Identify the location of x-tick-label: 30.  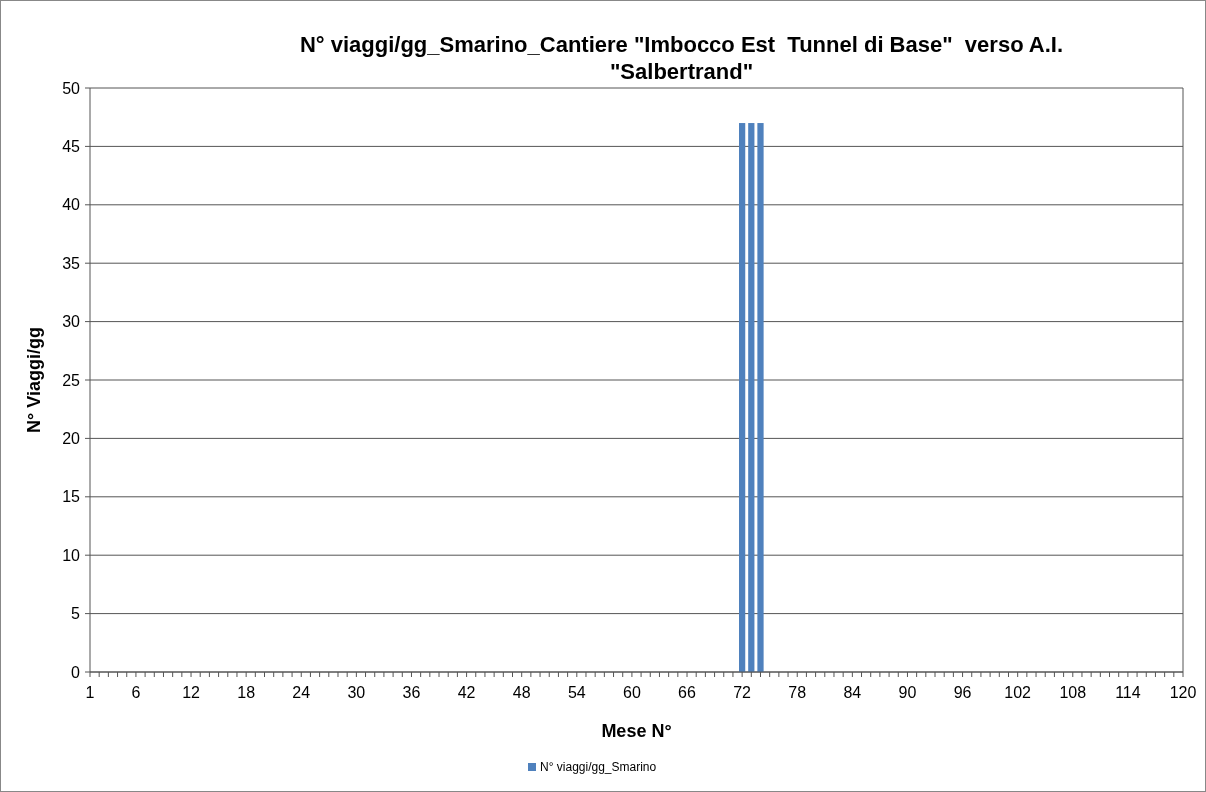
(356, 692).